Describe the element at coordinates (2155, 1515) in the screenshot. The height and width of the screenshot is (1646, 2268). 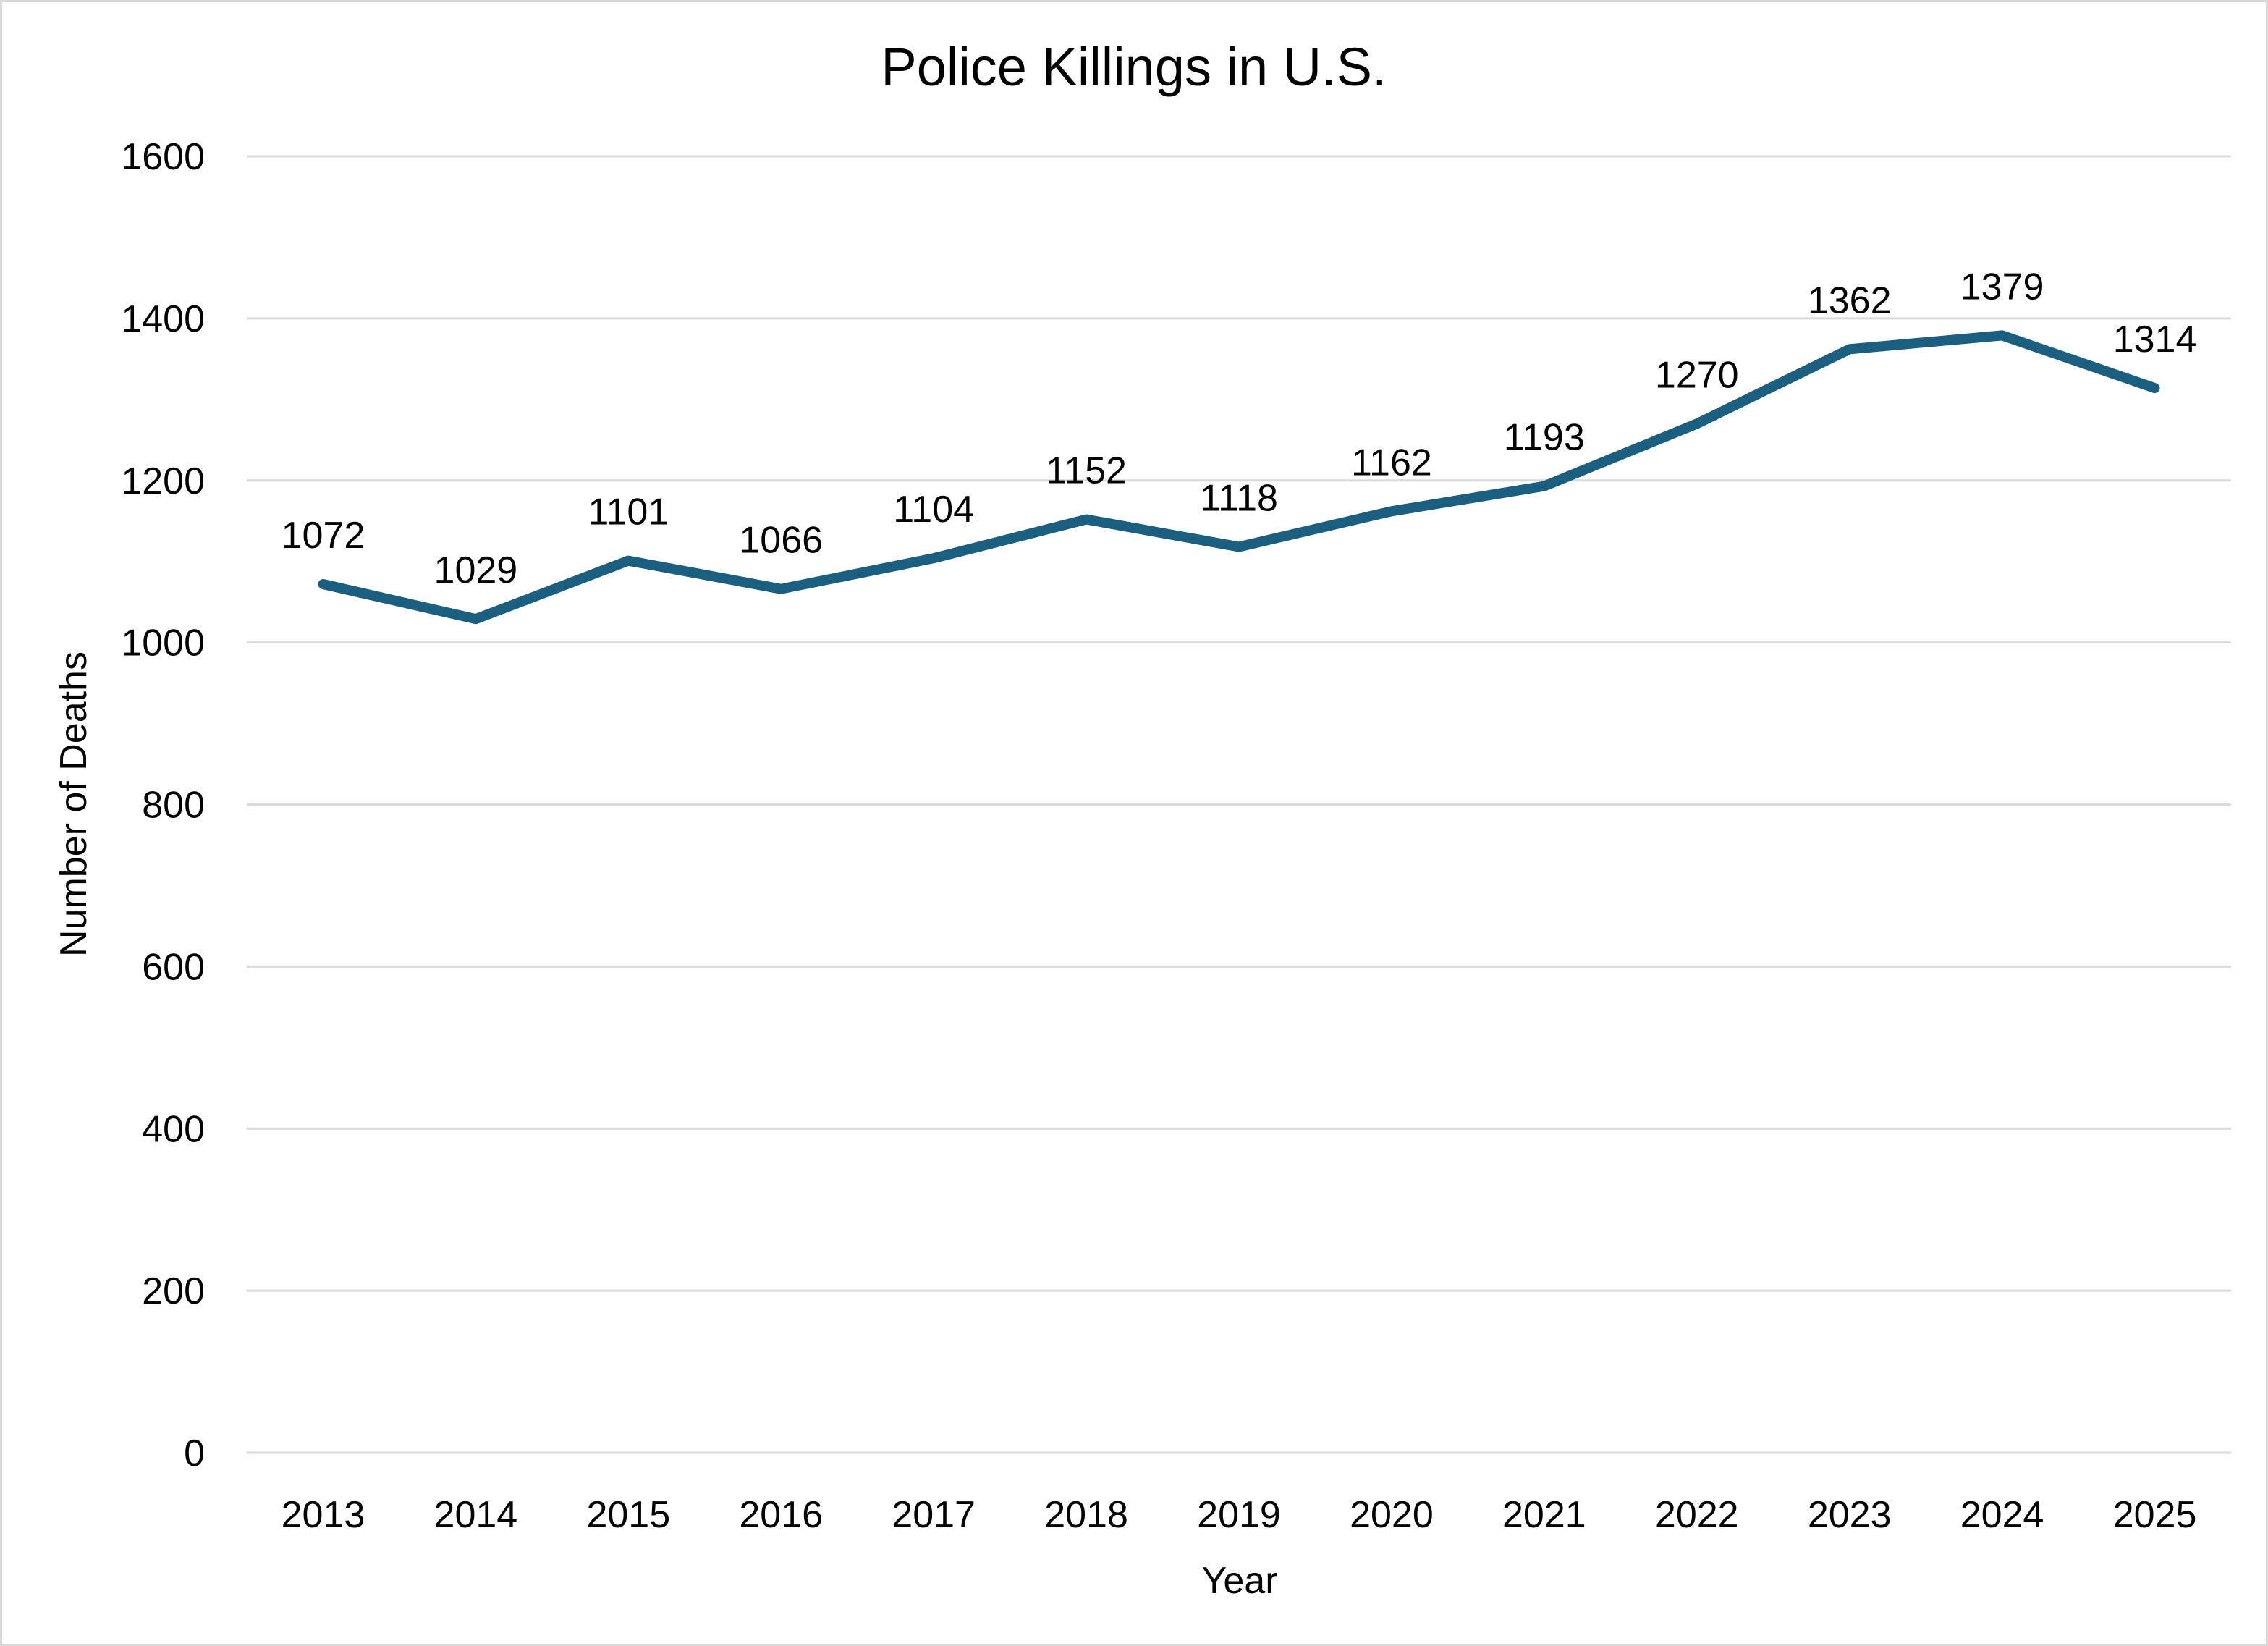
I see `x-tick-label: 2025` at that location.